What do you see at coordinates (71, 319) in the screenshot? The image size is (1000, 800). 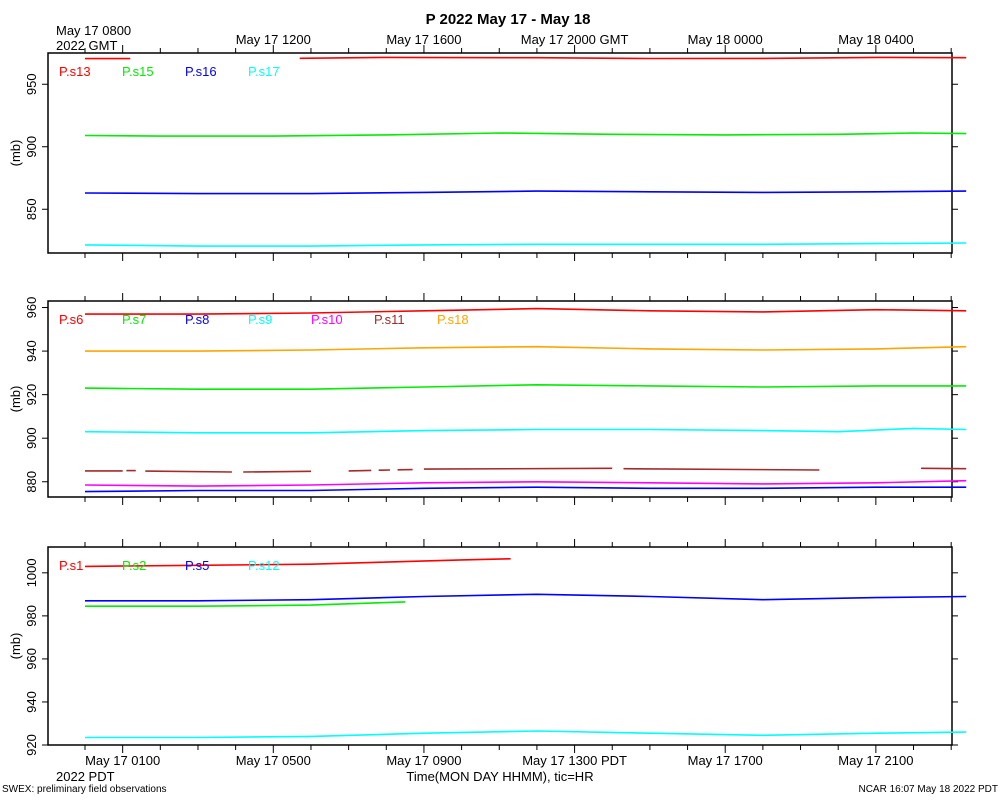 I see `legend-label: P.s6` at bounding box center [71, 319].